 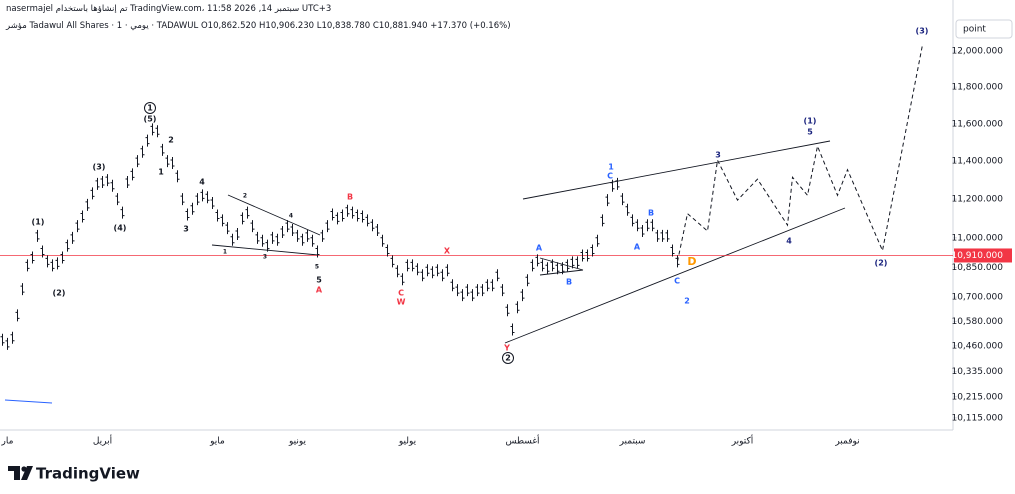 What do you see at coordinates (977, 372) in the screenshot?
I see `y-tick-label: 10,335.000` at bounding box center [977, 372].